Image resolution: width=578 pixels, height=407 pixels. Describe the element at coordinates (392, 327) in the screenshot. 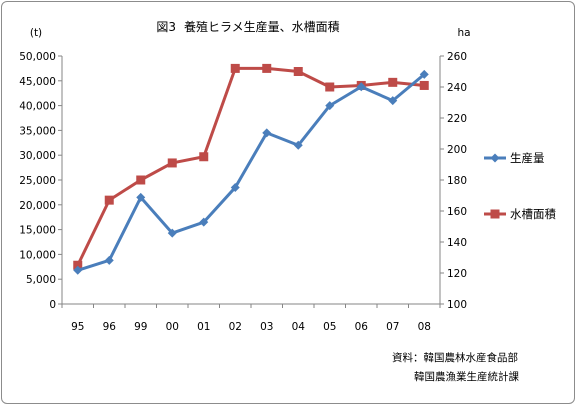

I see `x-axis-tick-label: 07` at that location.